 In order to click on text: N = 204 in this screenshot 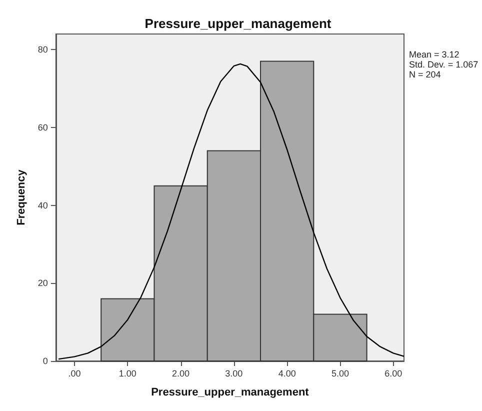, I will do `click(425, 75)`.